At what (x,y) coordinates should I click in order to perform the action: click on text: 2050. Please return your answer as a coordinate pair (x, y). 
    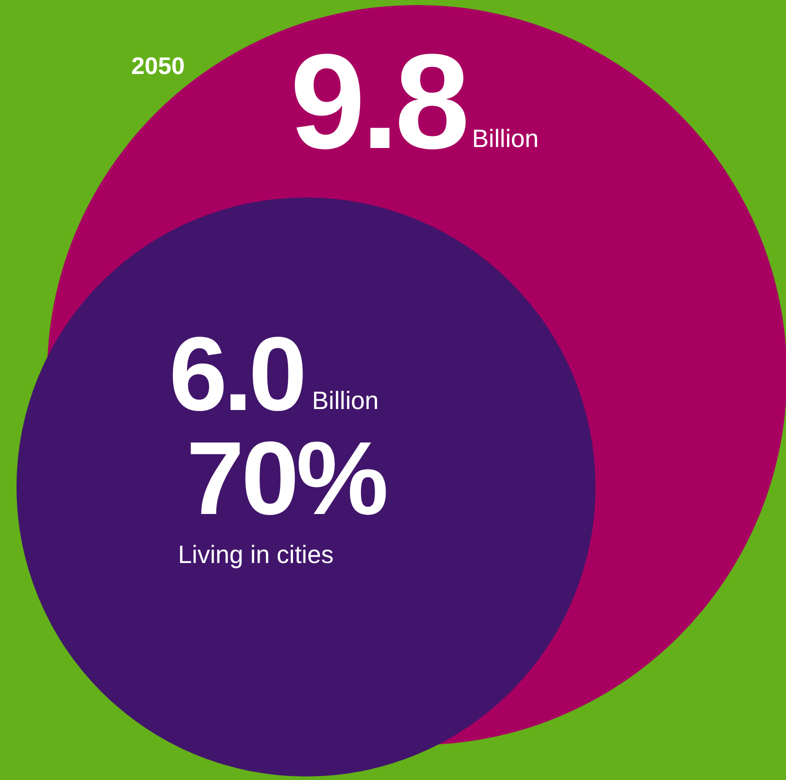
    Looking at the image, I should click on (158, 66).